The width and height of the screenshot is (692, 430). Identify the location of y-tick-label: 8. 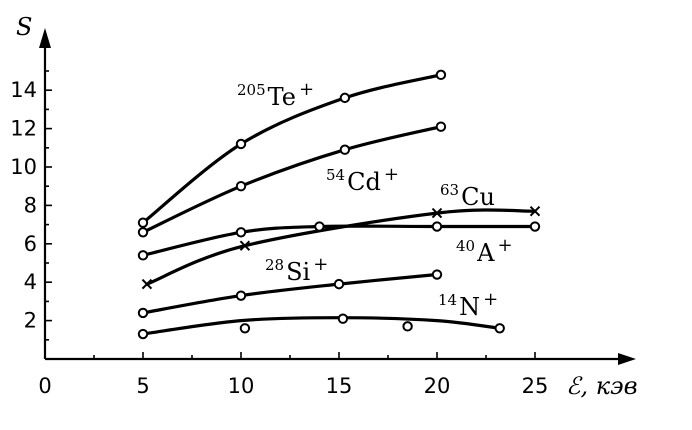
(30, 205).